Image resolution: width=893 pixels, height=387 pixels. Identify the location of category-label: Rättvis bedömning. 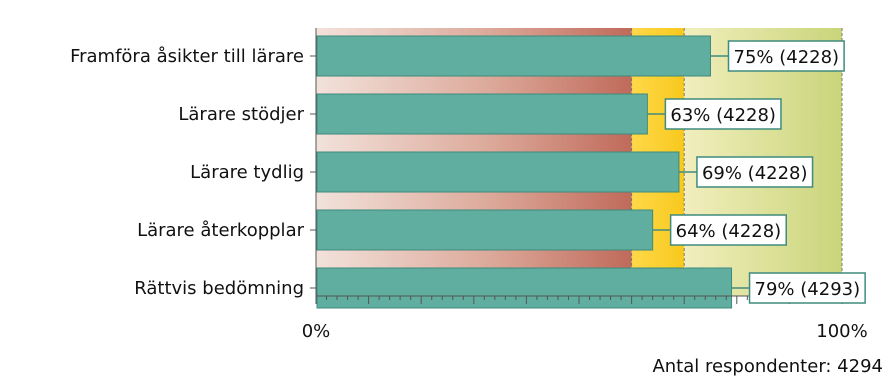
(219, 288).